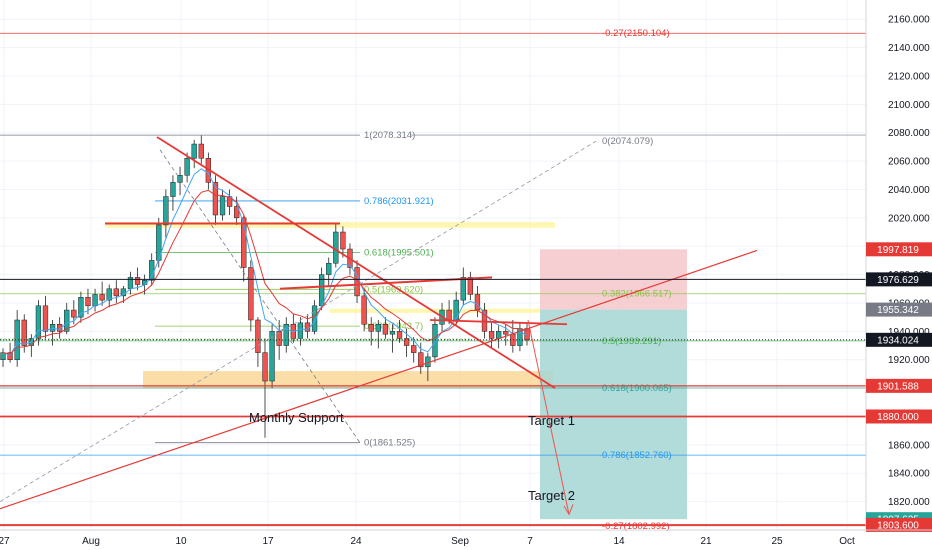  What do you see at coordinates (909, 105) in the screenshot?
I see `price-axis-tick-label: 2100.000` at bounding box center [909, 105].